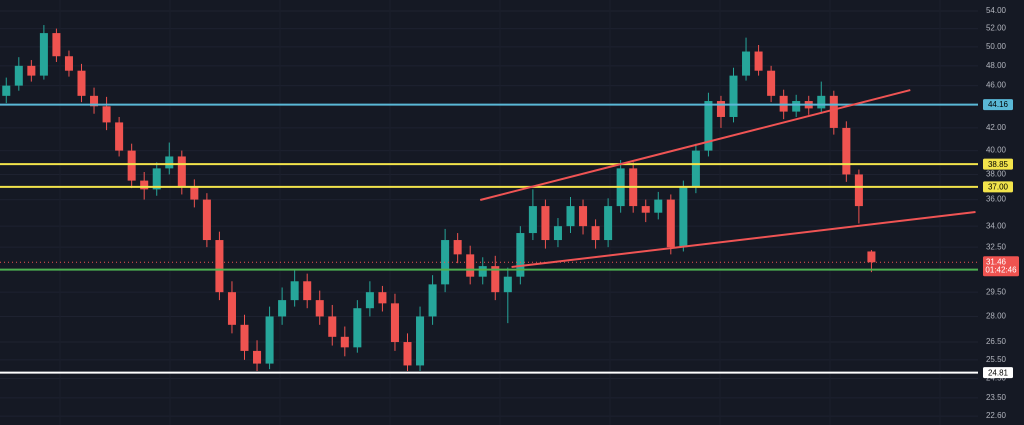 The image size is (1024, 425). I want to click on y-tick-label: 40.00, so click(996, 150).